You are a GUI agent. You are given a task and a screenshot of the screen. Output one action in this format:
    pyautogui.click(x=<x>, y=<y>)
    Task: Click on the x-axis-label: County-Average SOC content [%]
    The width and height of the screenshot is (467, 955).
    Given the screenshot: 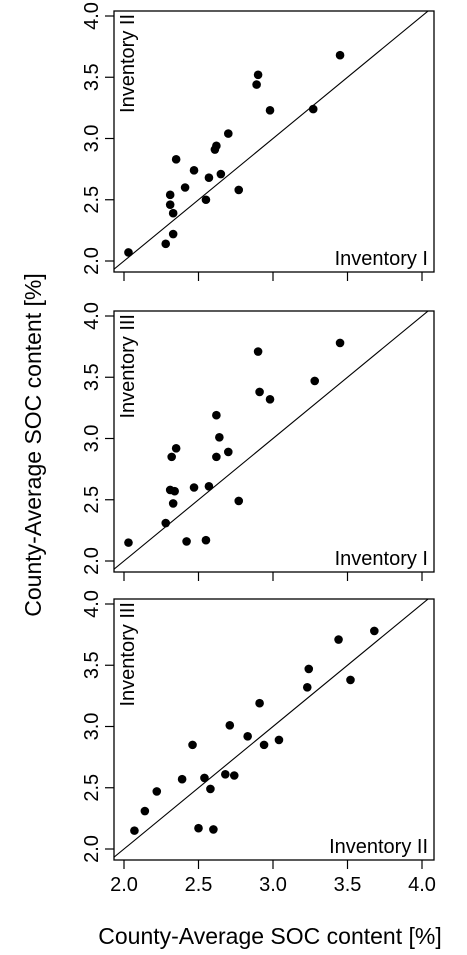 What is the action you would take?
    pyautogui.click(x=269, y=936)
    